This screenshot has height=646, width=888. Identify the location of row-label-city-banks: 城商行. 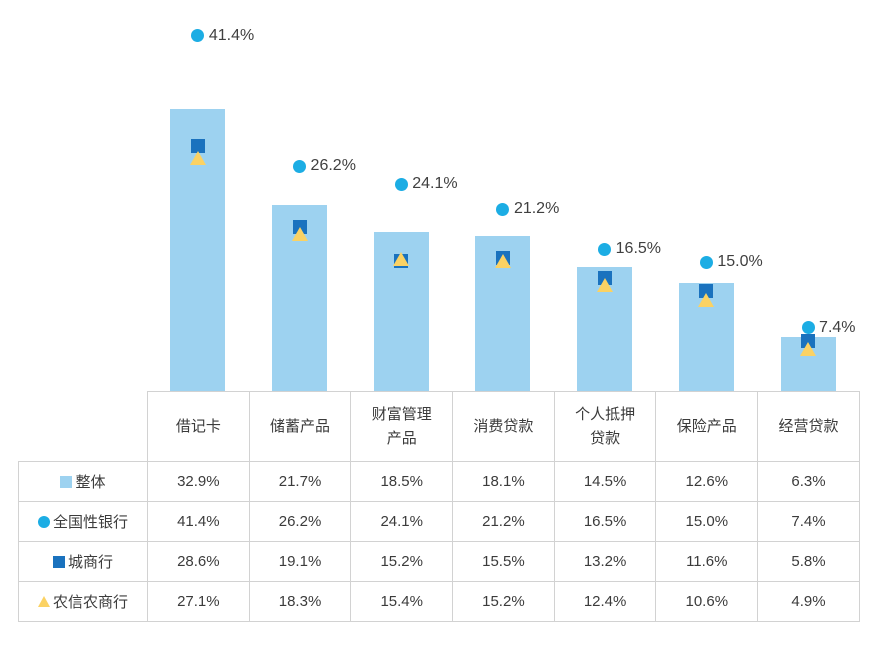
(83, 561).